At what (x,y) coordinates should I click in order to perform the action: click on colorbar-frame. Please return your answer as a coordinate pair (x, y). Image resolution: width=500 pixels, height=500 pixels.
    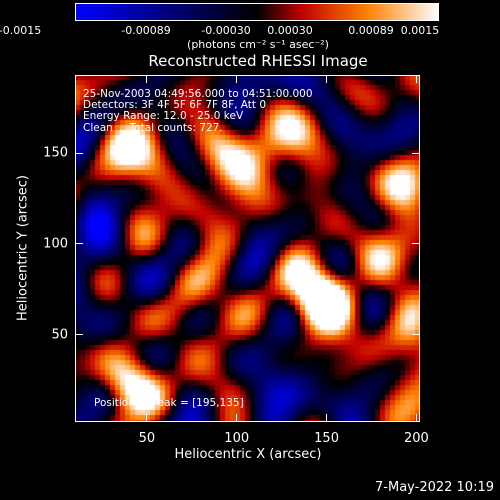
    Looking at the image, I should click on (257, 12).